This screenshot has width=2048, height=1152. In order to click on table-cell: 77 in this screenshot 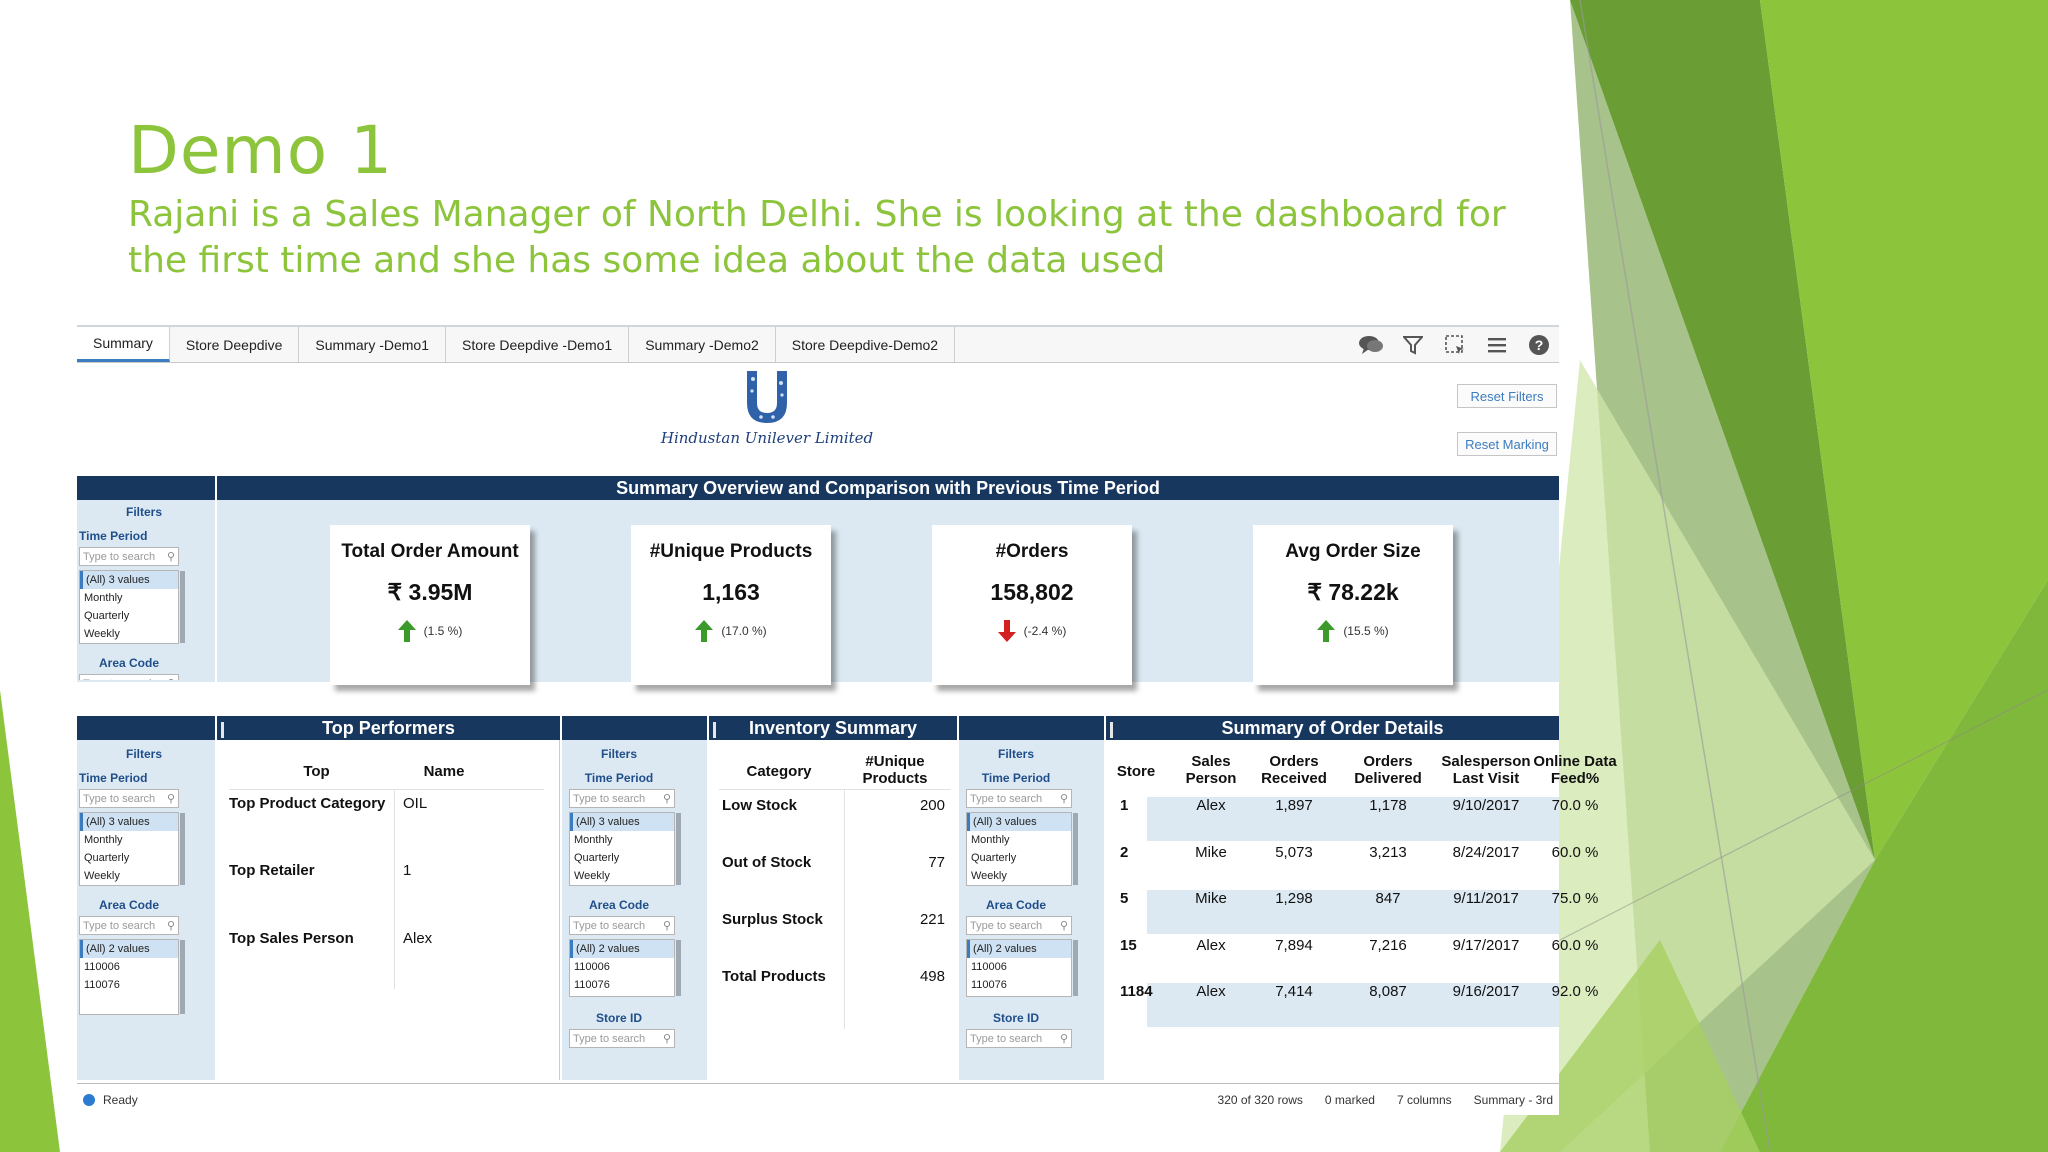, I will do `click(936, 862)`.